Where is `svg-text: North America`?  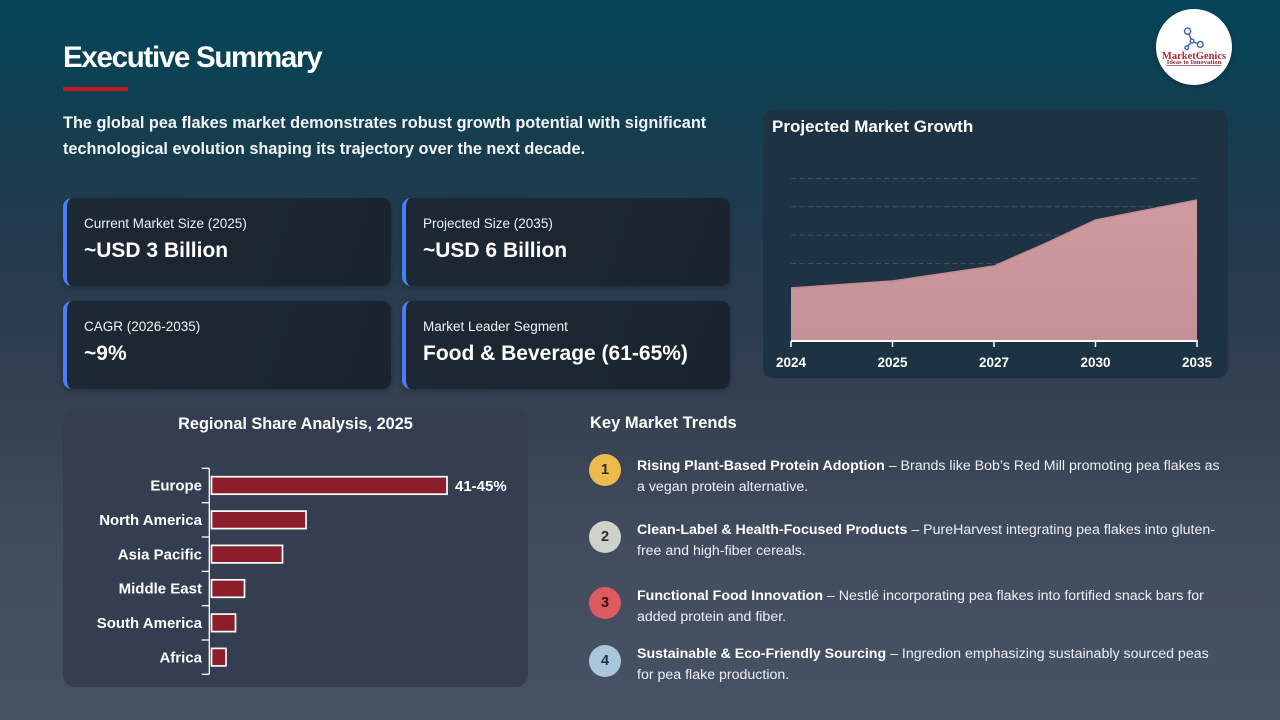
svg-text: North America is located at coordinates (150, 520).